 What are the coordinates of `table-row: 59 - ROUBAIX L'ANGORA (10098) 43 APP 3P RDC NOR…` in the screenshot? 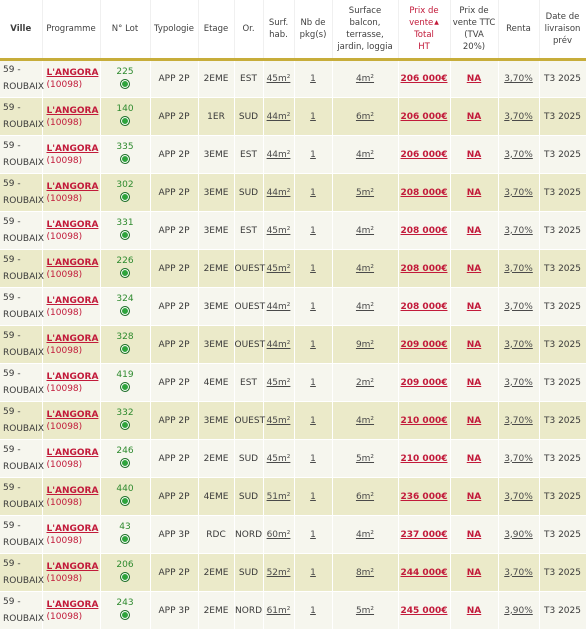 It's located at (293, 534).